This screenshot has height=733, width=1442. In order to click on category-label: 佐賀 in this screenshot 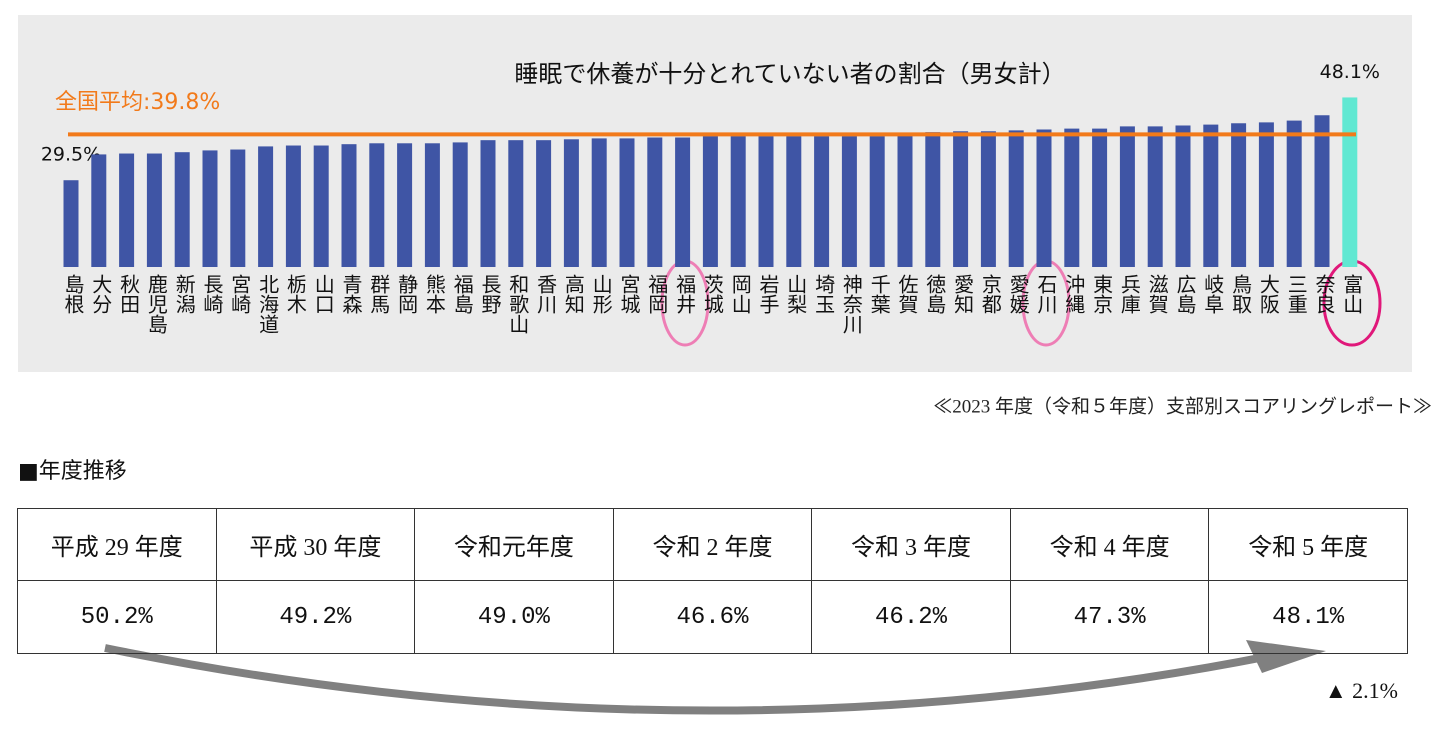, I will do `click(907, 294)`.